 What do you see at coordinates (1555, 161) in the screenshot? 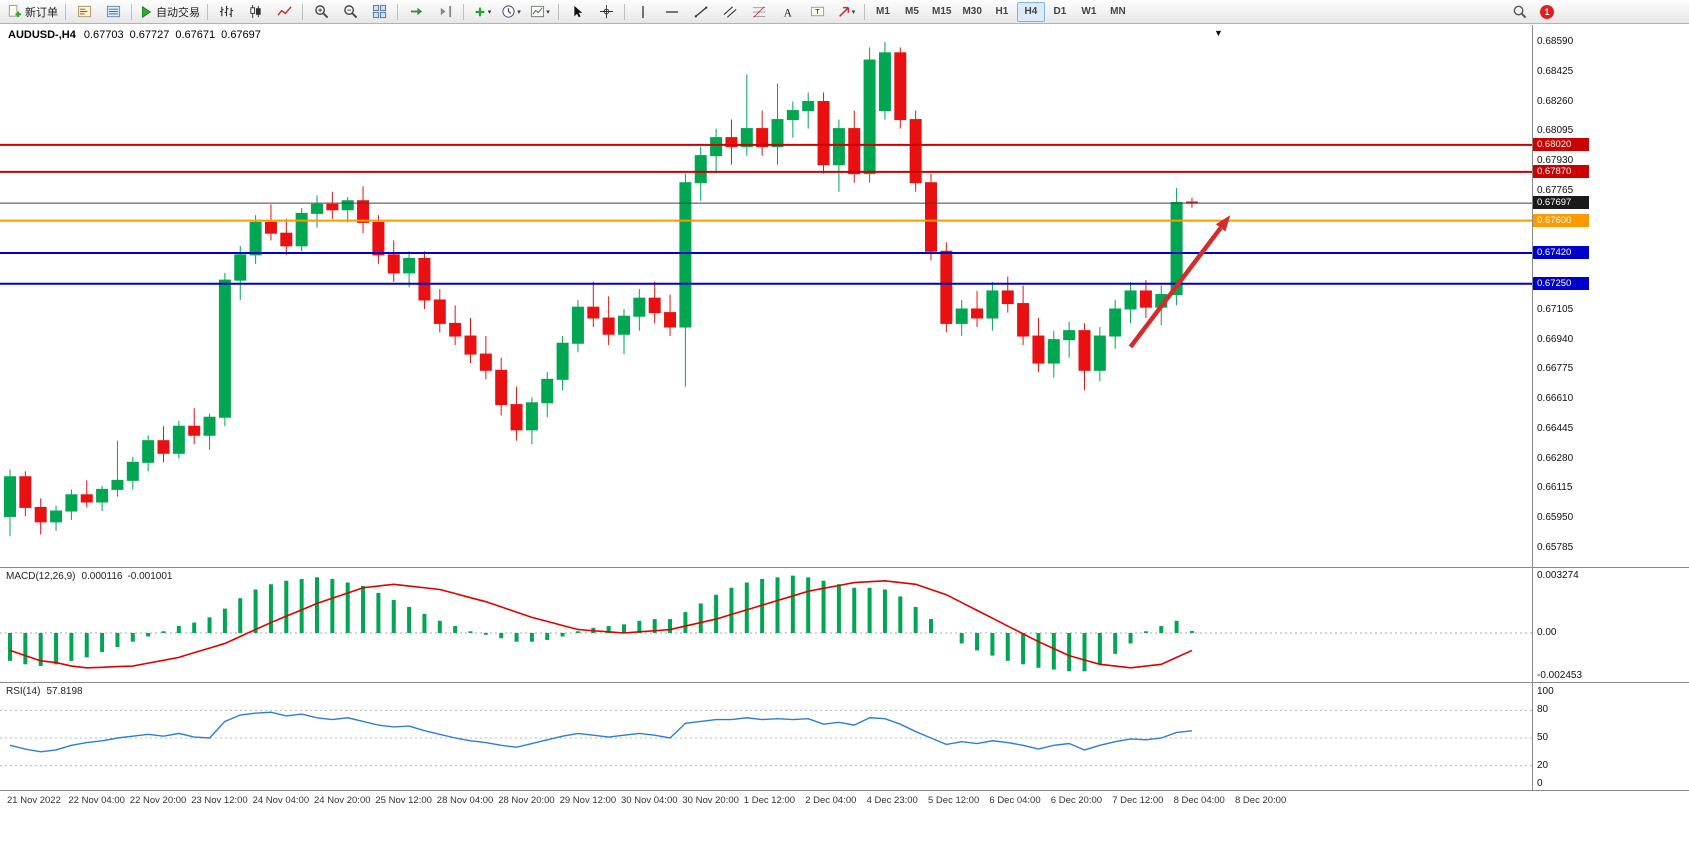
I see `price-axis-label: 0.67930` at bounding box center [1555, 161].